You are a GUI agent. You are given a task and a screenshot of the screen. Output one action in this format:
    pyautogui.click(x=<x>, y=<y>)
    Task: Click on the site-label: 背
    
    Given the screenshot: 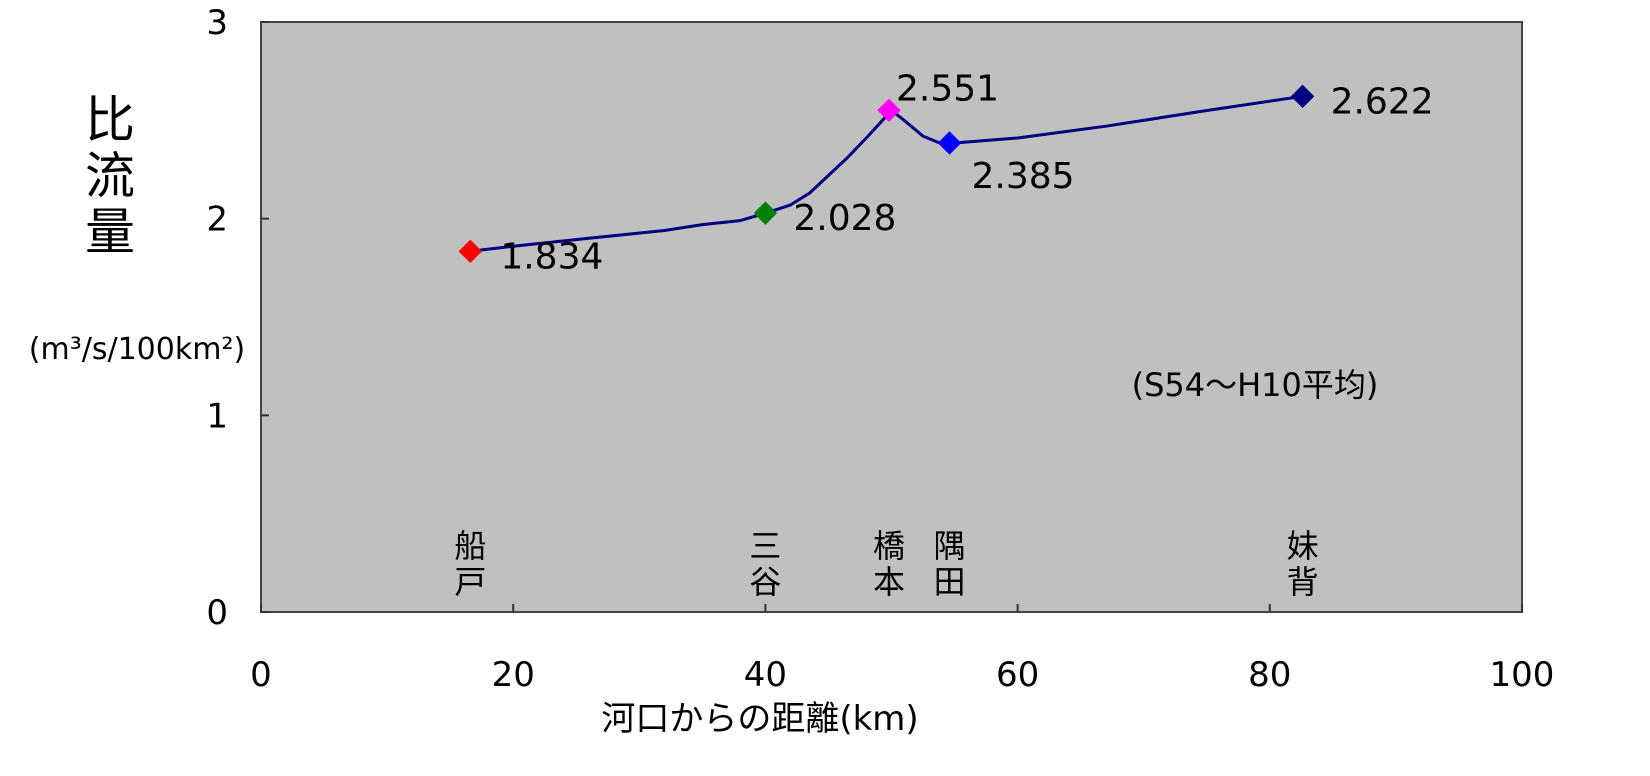 What is the action you would take?
    pyautogui.click(x=1303, y=582)
    